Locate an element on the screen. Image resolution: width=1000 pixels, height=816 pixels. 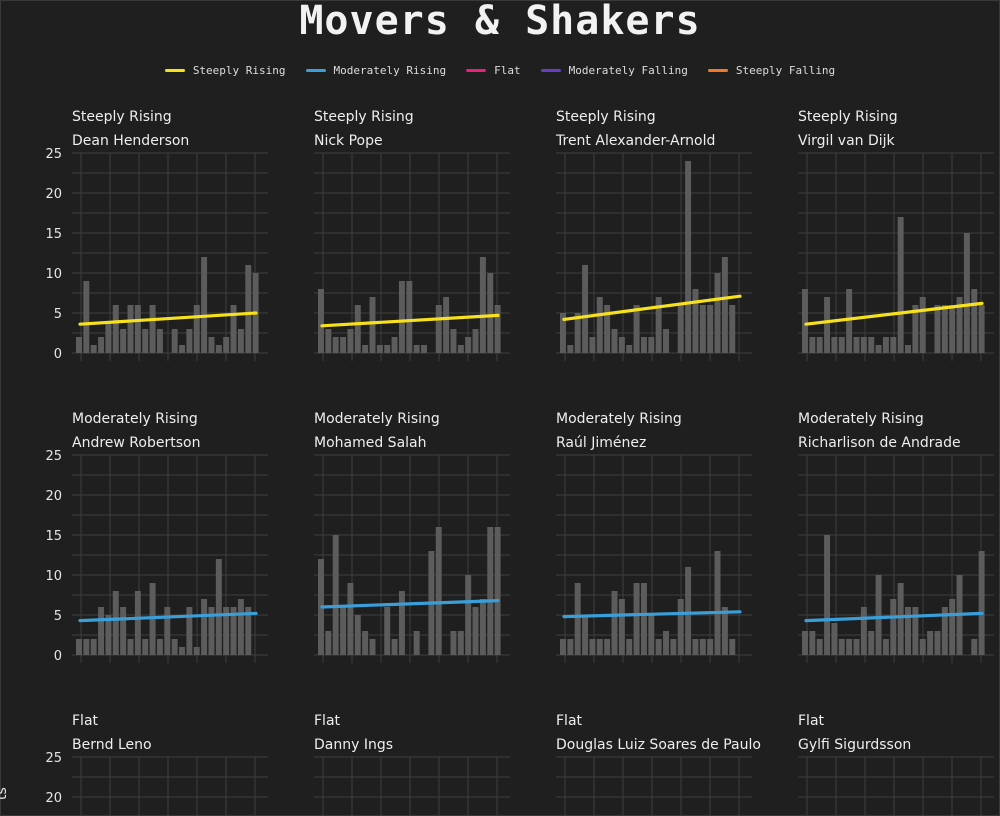
legend-label: Steeply Falling is located at coordinates (785, 70).